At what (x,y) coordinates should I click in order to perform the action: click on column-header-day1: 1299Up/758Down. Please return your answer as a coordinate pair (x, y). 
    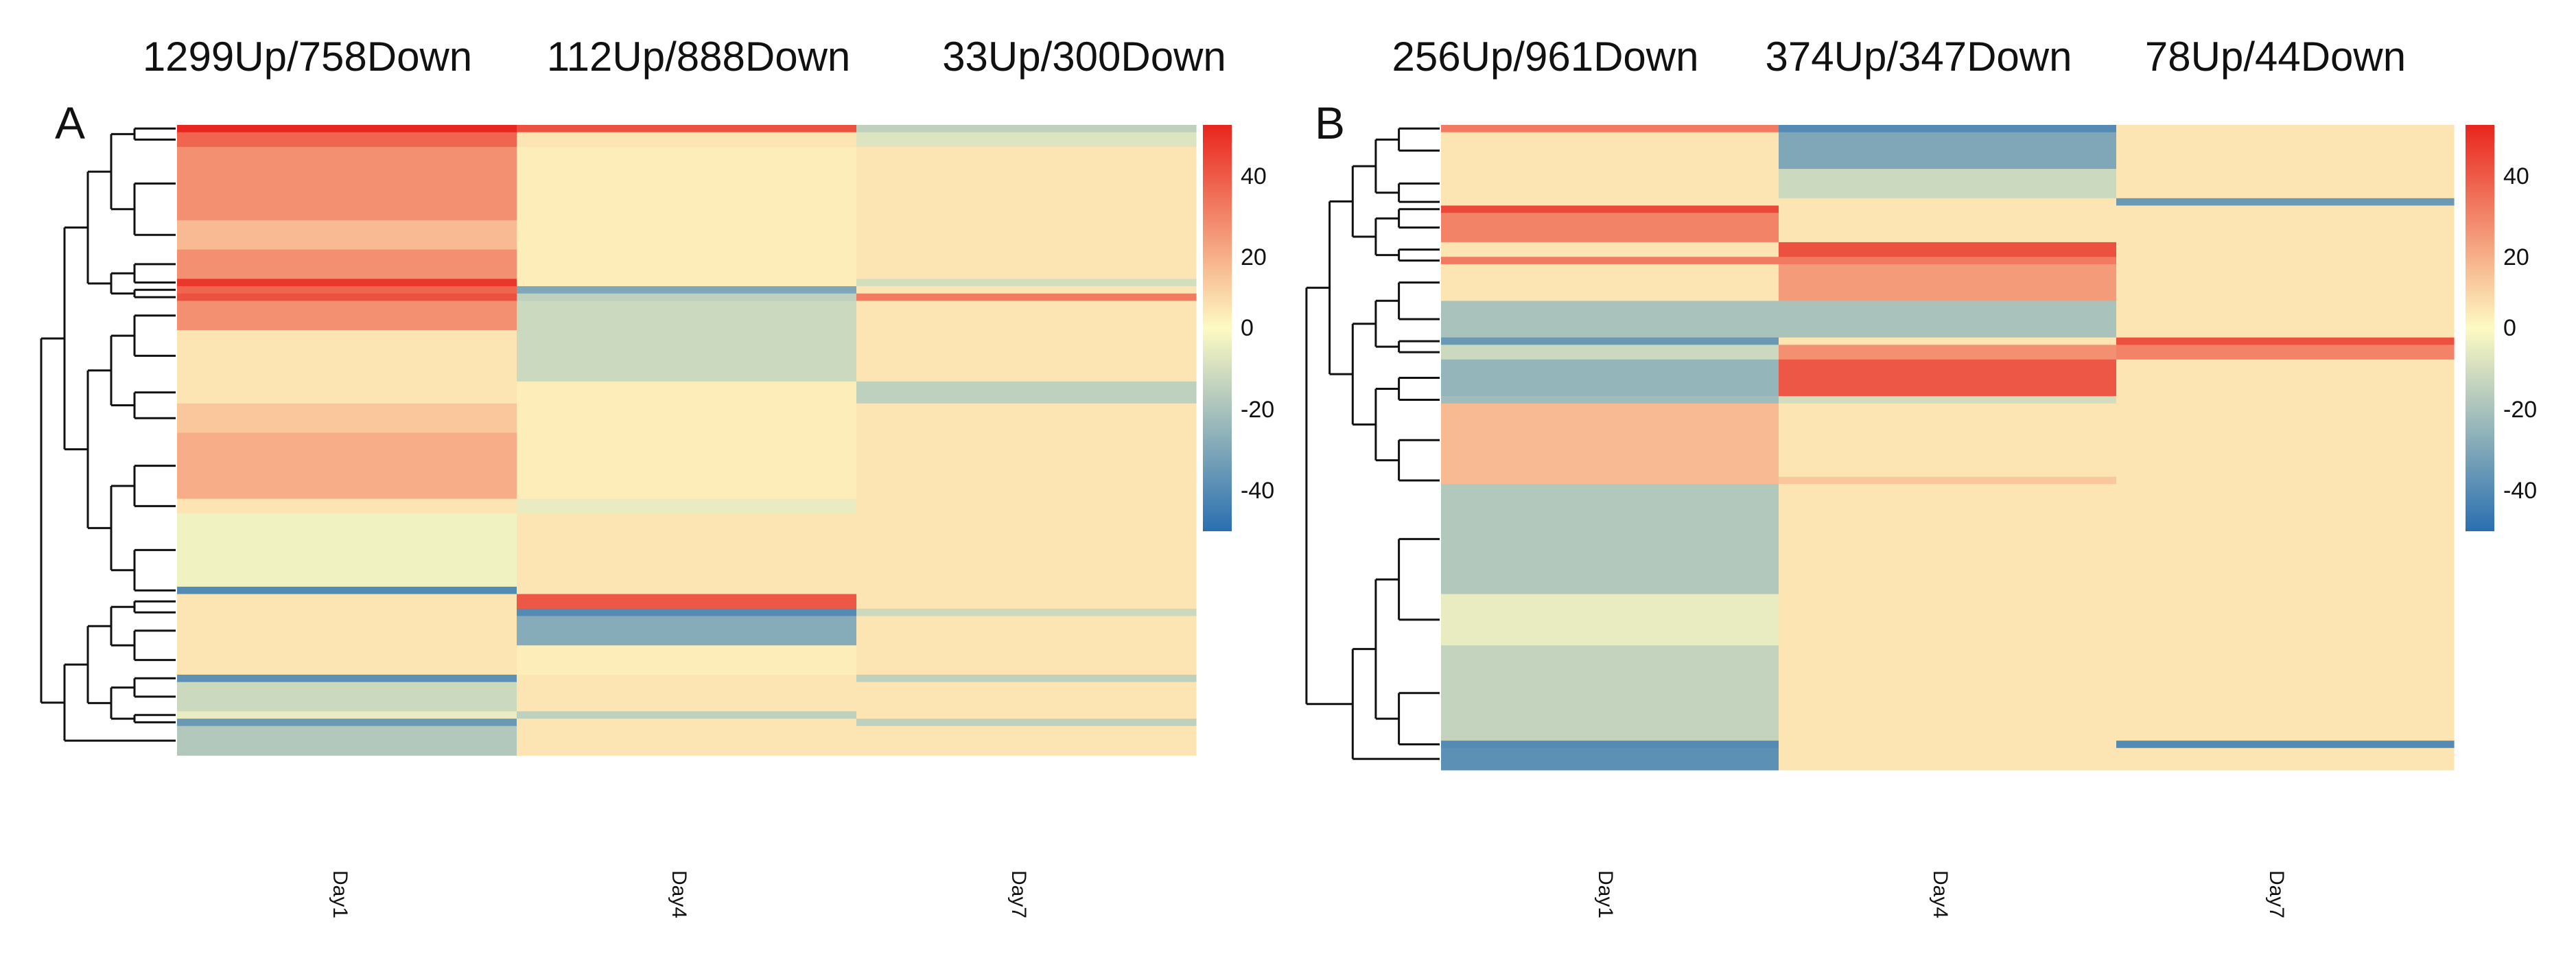
    Looking at the image, I should click on (307, 57).